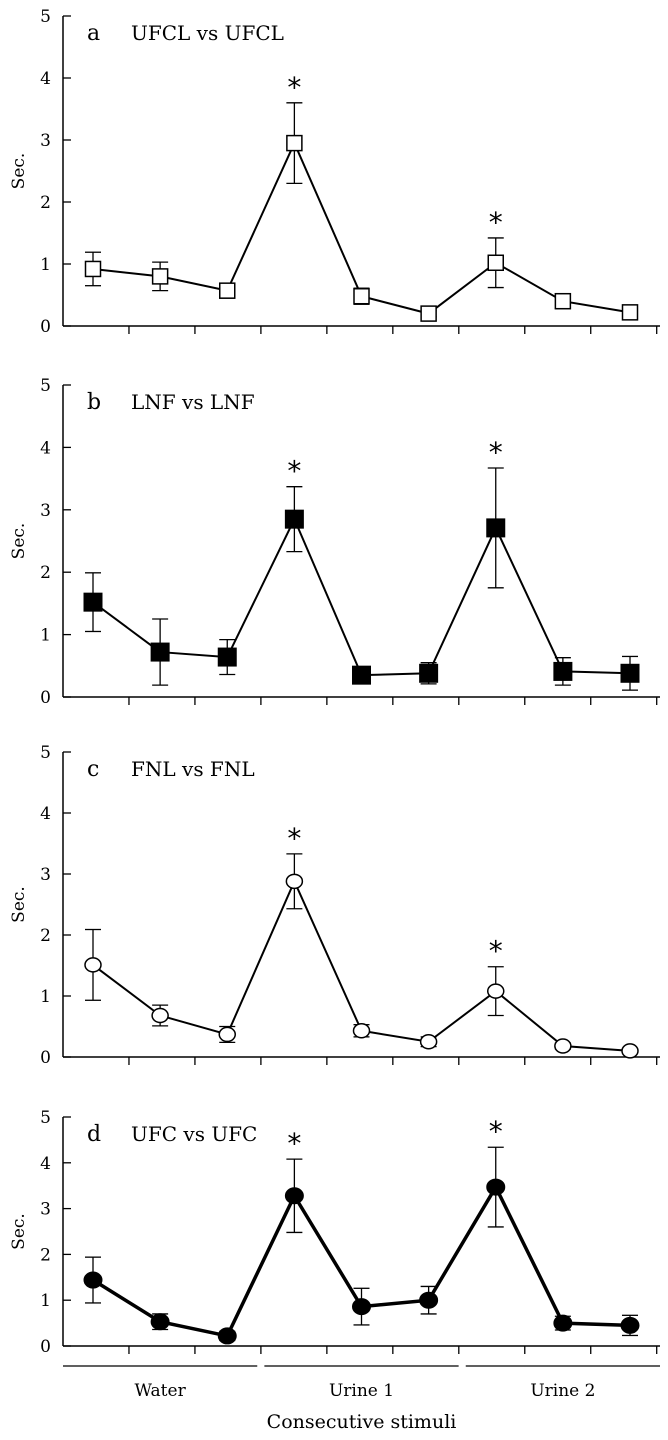 The width and height of the screenshot is (668, 1440). What do you see at coordinates (362, 1422) in the screenshot?
I see `x-axis-title: Consecutive stimuli` at bounding box center [362, 1422].